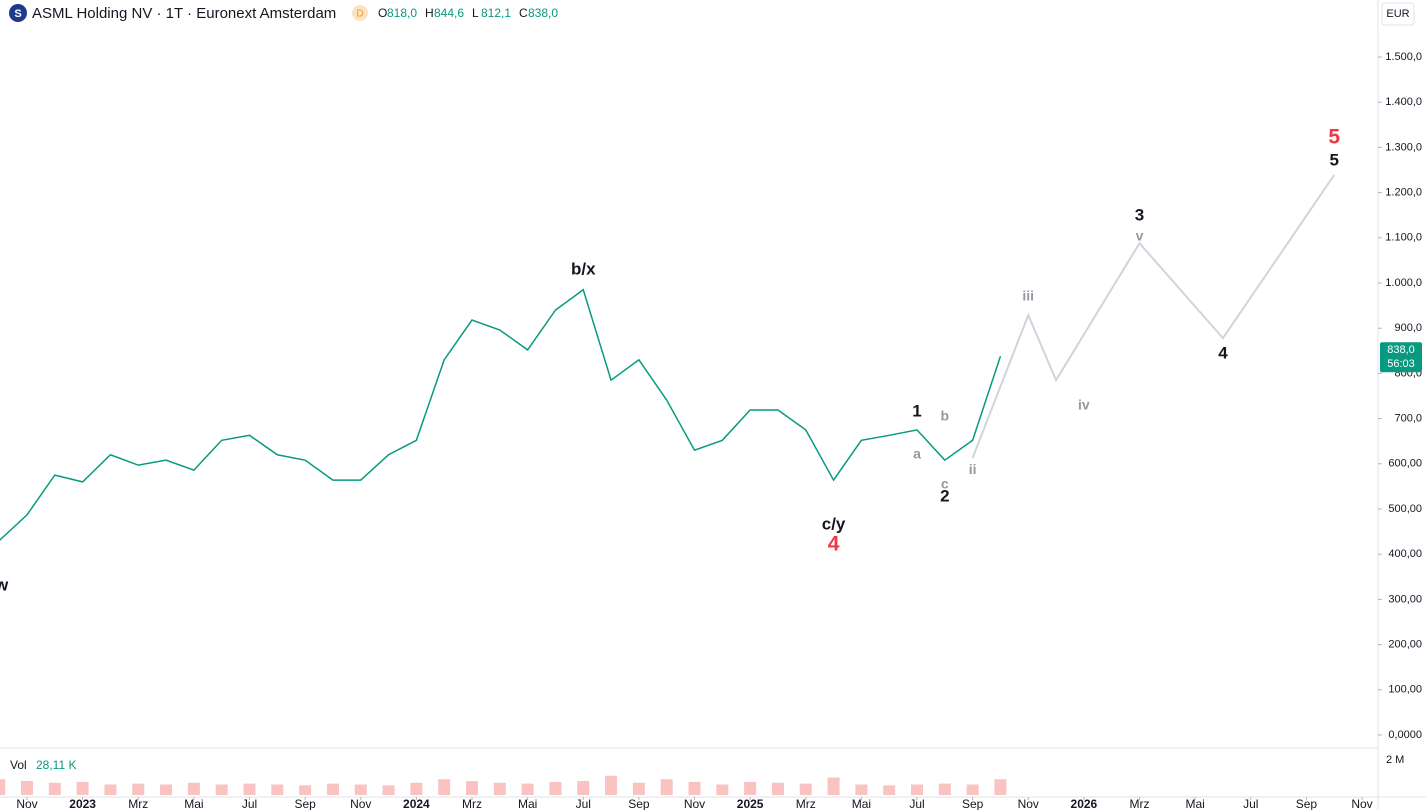 This screenshot has width=1426, height=810. What do you see at coordinates (1153, 316) in the screenshot?
I see `projection-line` at bounding box center [1153, 316].